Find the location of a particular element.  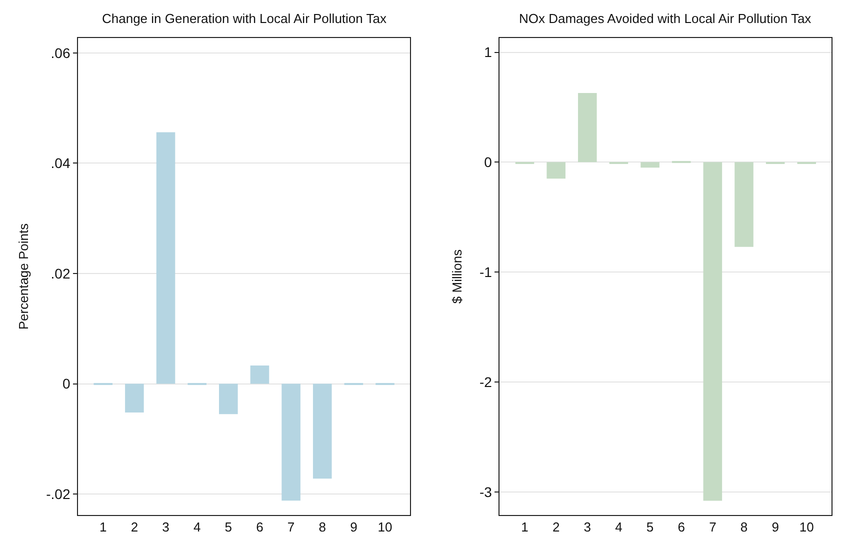

y-tick-label: -.02 is located at coordinates (58, 494).